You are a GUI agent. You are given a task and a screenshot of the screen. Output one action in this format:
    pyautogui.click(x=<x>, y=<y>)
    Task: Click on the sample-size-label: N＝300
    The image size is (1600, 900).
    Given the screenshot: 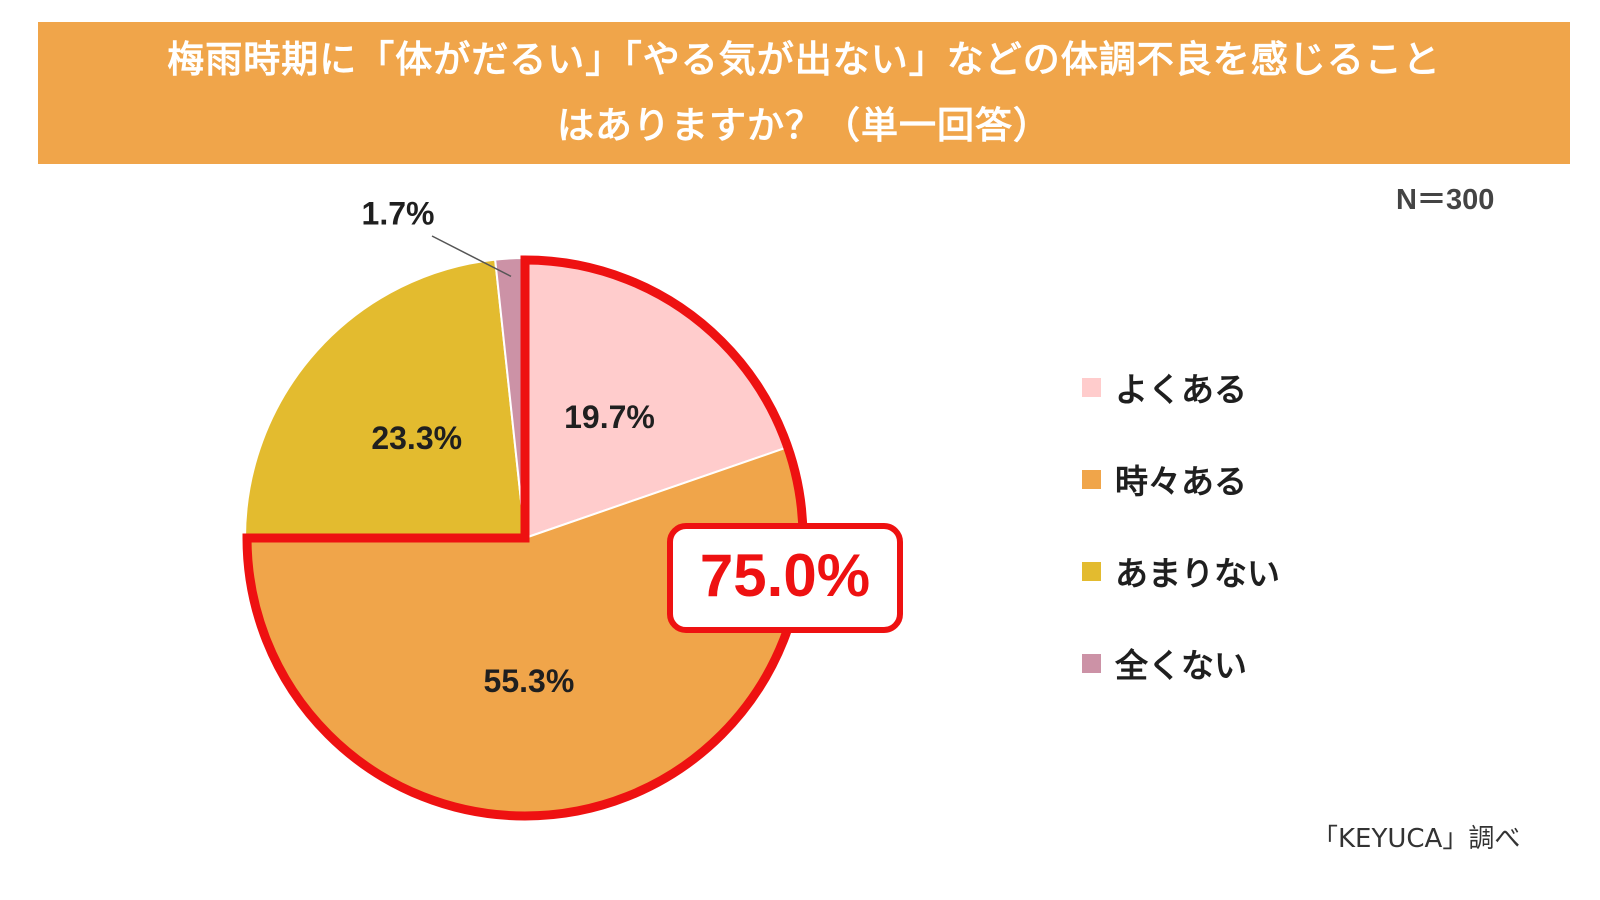 What is the action you would take?
    pyautogui.click(x=1445, y=200)
    